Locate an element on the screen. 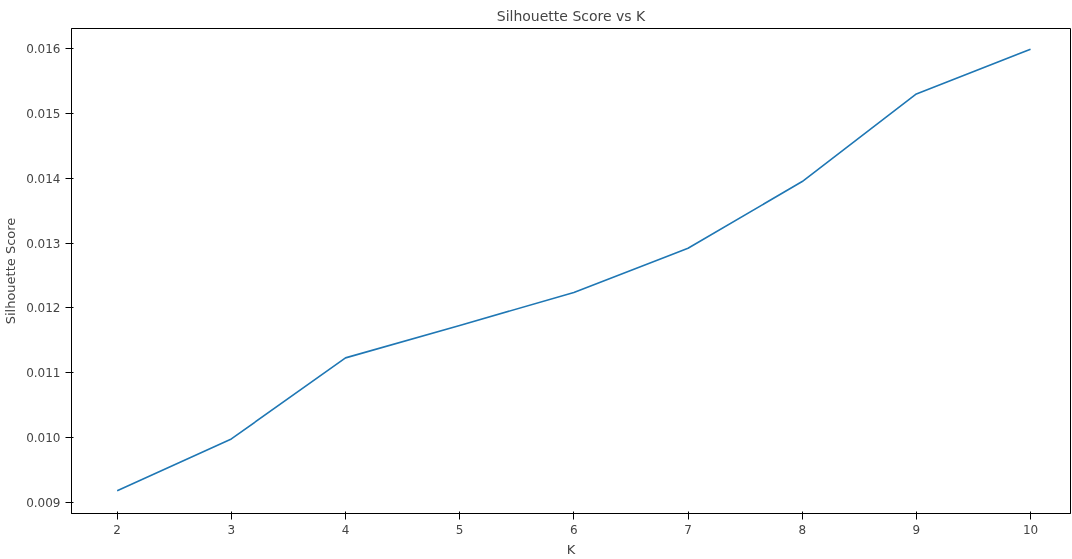 Image resolution: width=1072 pixels, height=559 pixels. x-tick-label: 4 is located at coordinates (345, 529).